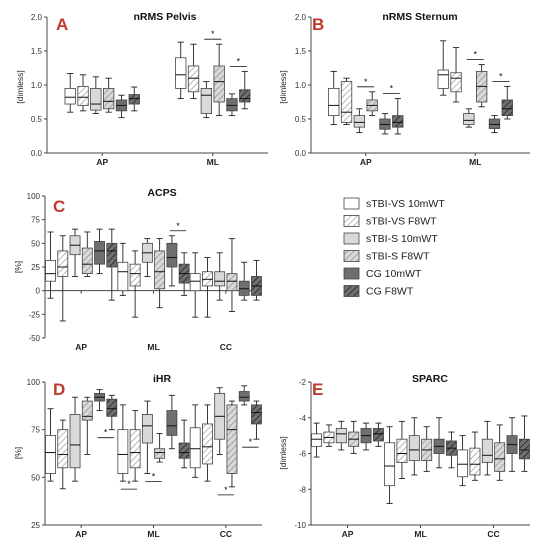 This screenshot has height=550, width=548. I want to click on panel-a-box-ap-stbi-s-10mwt, so click(96, 99).